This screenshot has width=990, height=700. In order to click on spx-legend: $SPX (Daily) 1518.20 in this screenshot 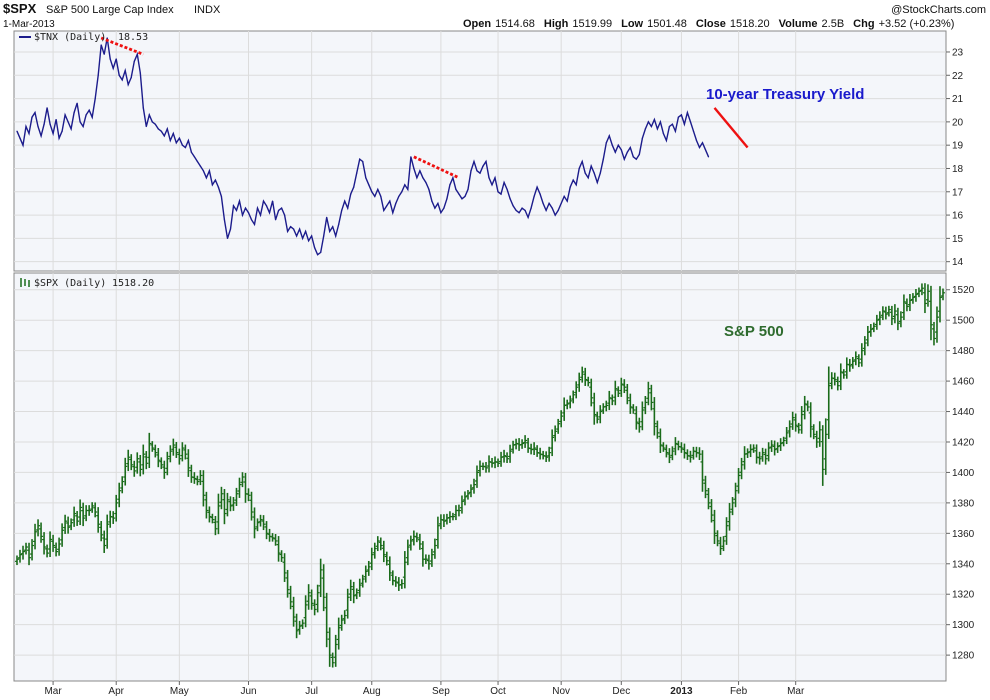, I will do `click(87, 283)`.